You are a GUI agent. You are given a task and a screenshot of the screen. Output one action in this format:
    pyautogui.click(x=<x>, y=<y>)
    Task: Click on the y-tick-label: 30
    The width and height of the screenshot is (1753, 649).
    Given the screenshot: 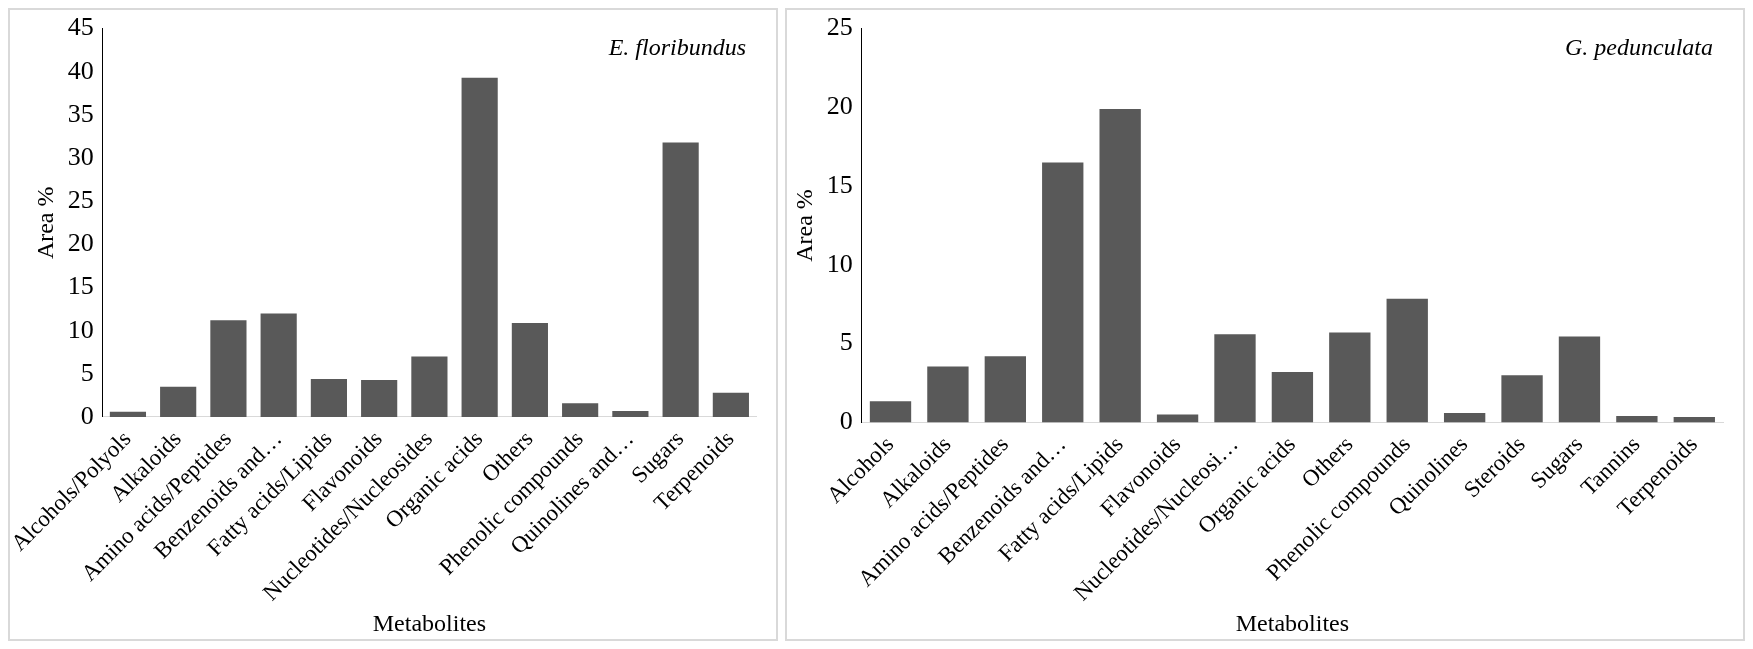 What is the action you would take?
    pyautogui.click(x=80, y=156)
    